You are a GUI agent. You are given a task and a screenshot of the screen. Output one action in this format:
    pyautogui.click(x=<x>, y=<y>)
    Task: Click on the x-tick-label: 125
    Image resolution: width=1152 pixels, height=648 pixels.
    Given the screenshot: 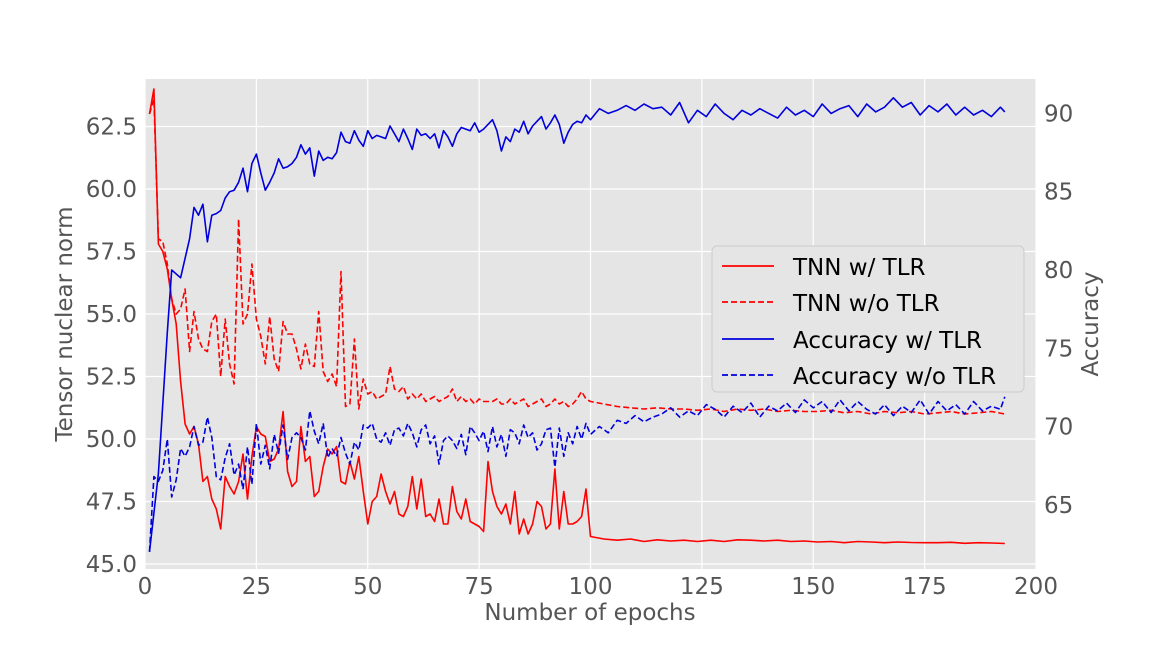 What is the action you would take?
    pyautogui.click(x=702, y=587)
    